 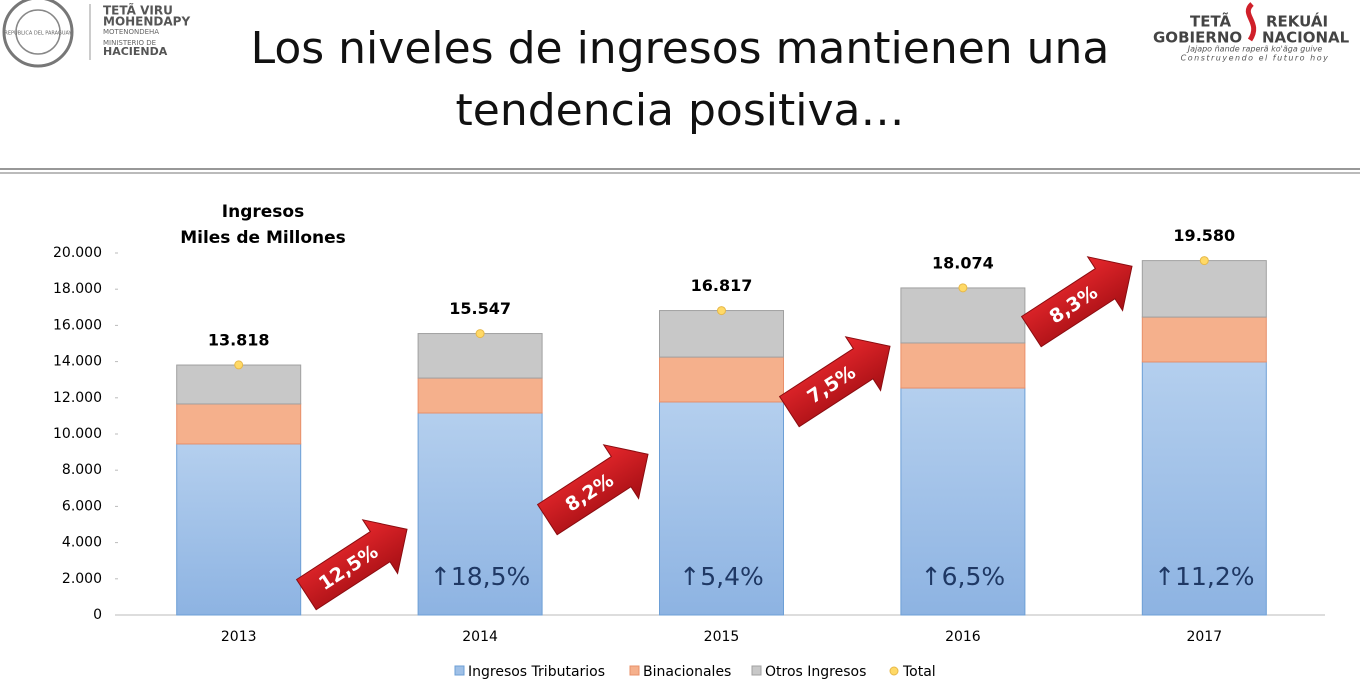 I want to click on ministry-text: HACIENDA, so click(x=135, y=51).